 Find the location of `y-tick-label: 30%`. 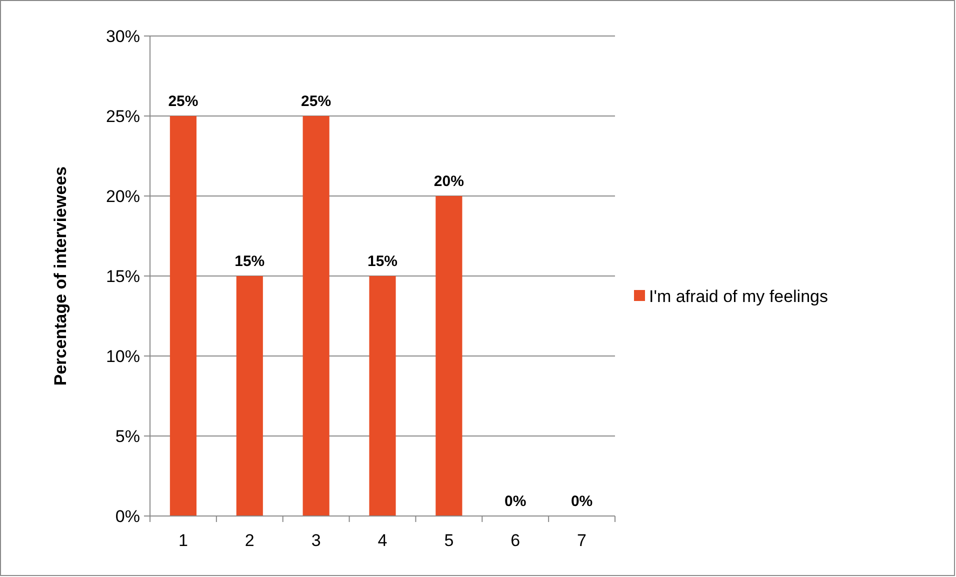

y-tick-label: 30% is located at coordinates (123, 36).